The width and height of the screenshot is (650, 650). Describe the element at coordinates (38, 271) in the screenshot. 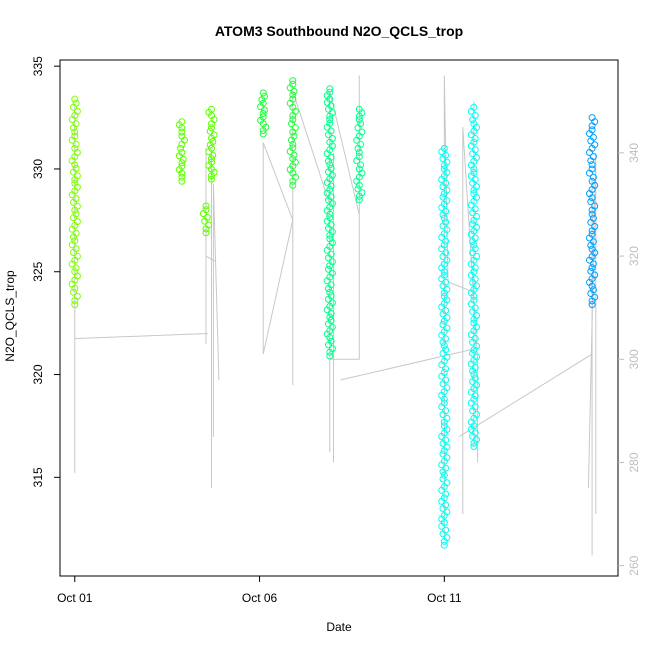

I see `y-tick-label: 325` at that location.